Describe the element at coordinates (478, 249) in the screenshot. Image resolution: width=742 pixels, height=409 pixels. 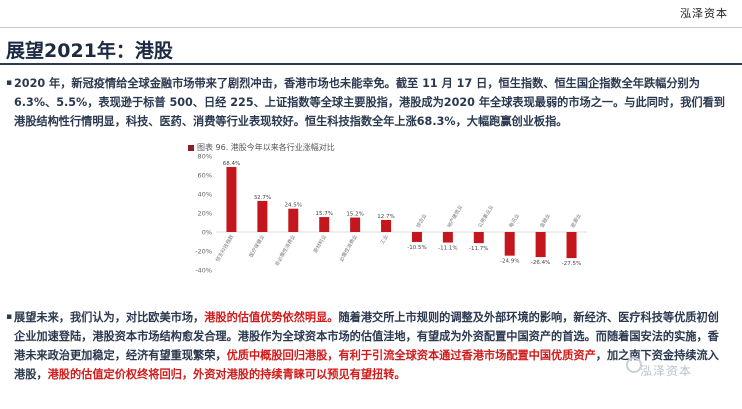
I see `bar-value-label: -11.7%` at that location.